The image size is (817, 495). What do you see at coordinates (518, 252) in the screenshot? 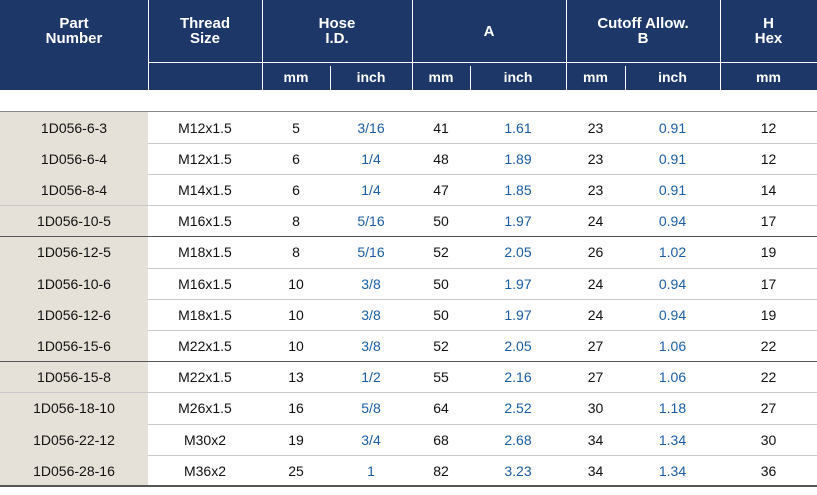
I see `table-cell: 2.05` at bounding box center [518, 252].